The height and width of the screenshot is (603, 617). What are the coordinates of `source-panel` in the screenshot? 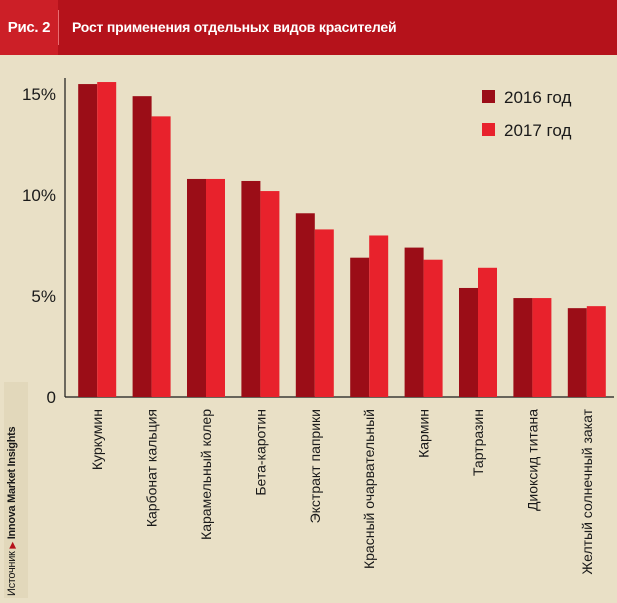 It's located at (16, 490).